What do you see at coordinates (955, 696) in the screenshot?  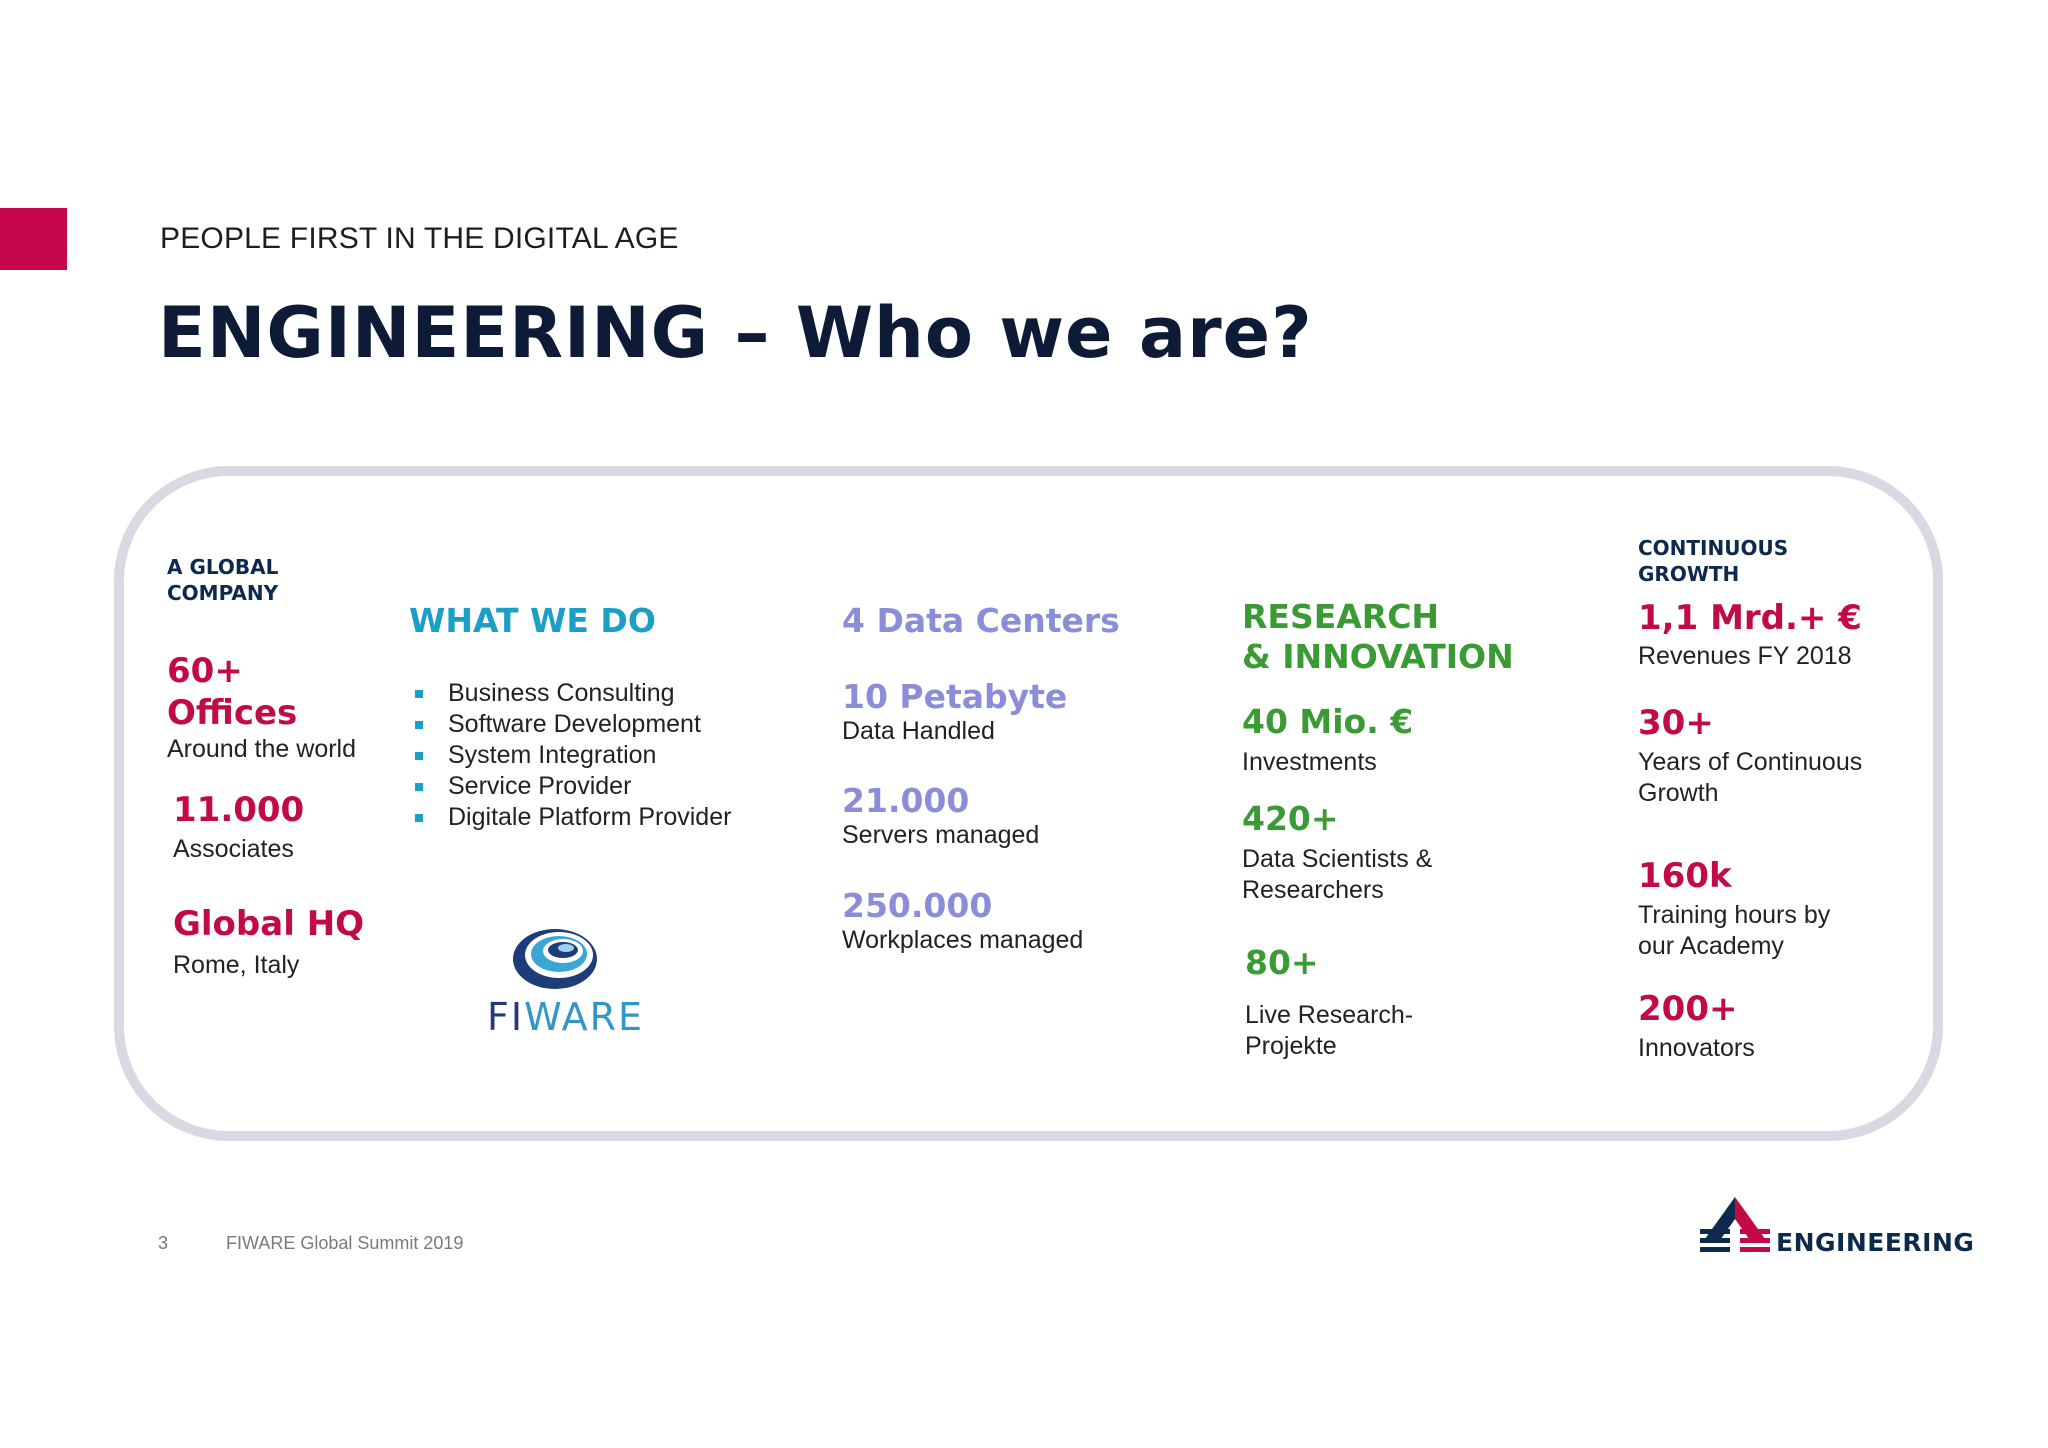 I see `petabyte-number: 10 Petabyte` at bounding box center [955, 696].